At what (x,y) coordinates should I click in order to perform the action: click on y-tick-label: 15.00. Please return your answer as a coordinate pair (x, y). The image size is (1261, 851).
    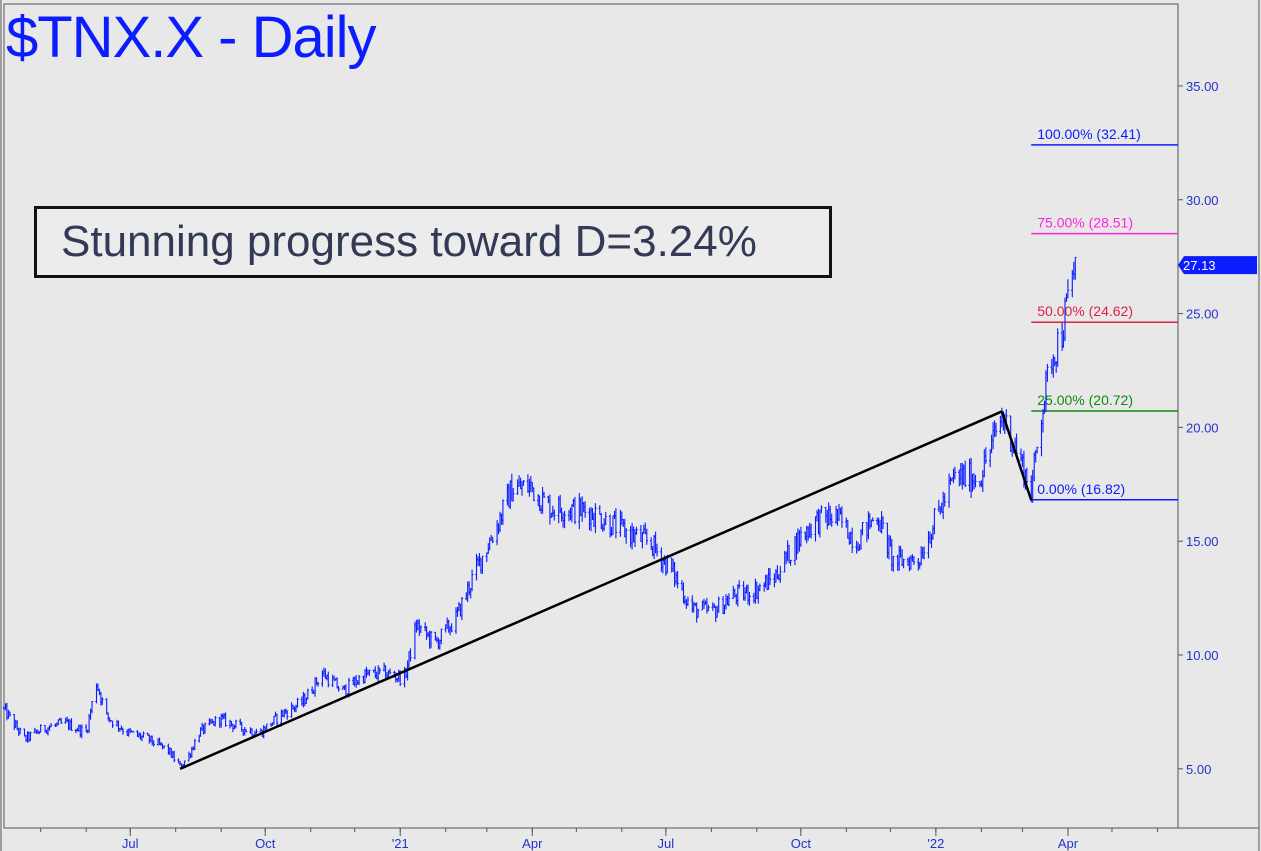
    Looking at the image, I should click on (1202, 541).